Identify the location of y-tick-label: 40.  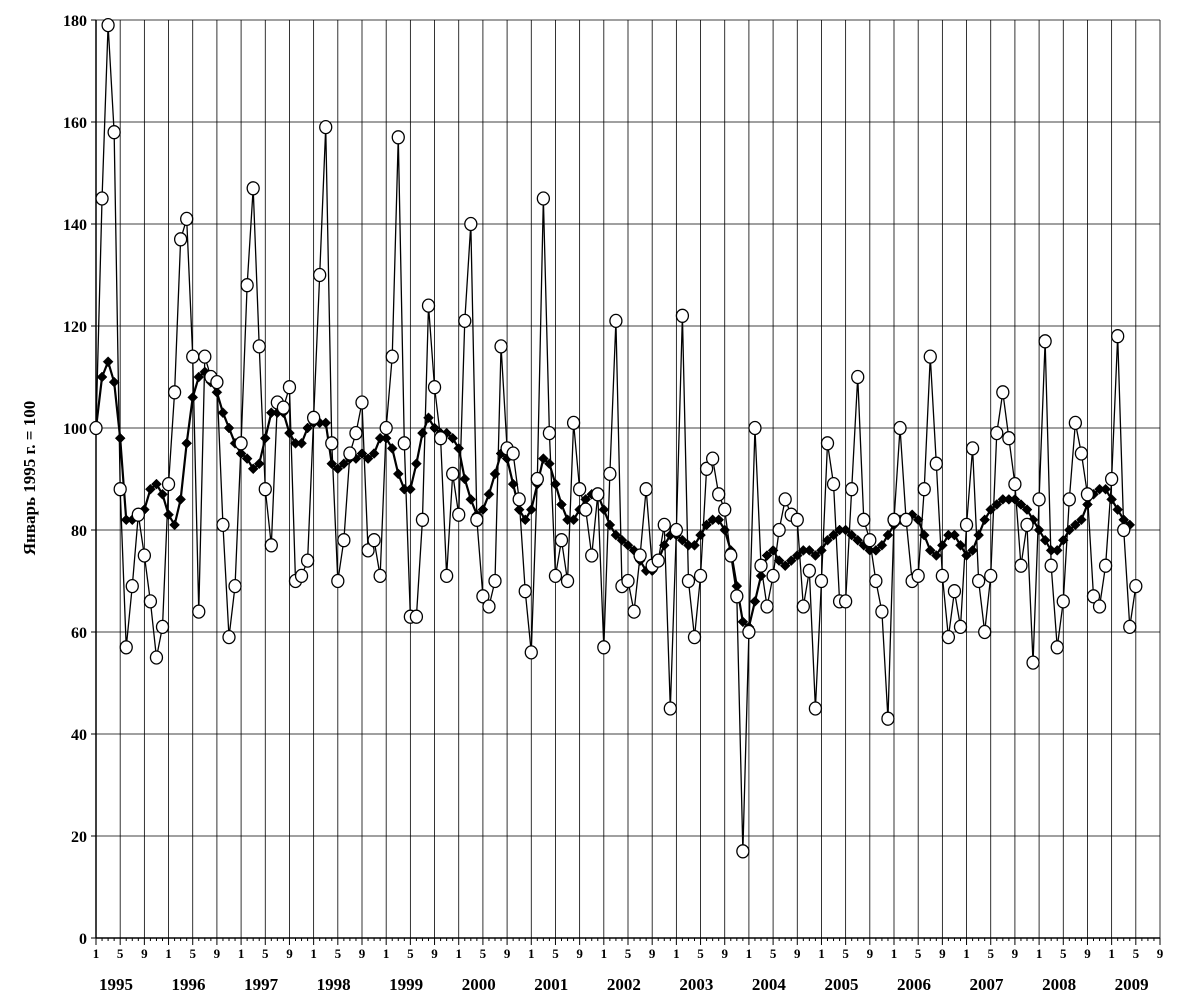
(79, 735).